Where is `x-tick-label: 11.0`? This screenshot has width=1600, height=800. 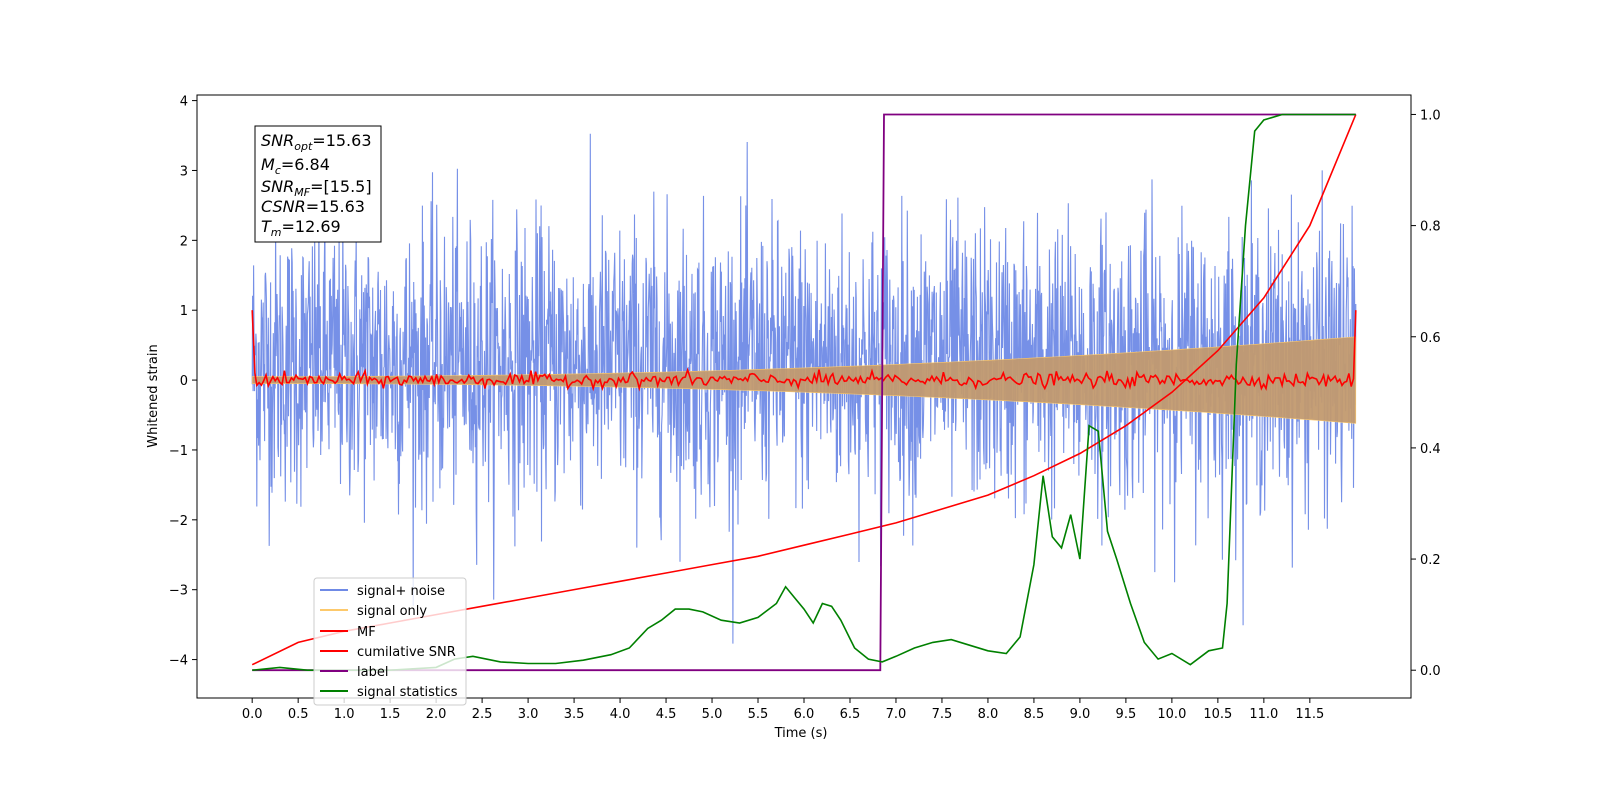 x-tick-label: 11.0 is located at coordinates (1263, 714).